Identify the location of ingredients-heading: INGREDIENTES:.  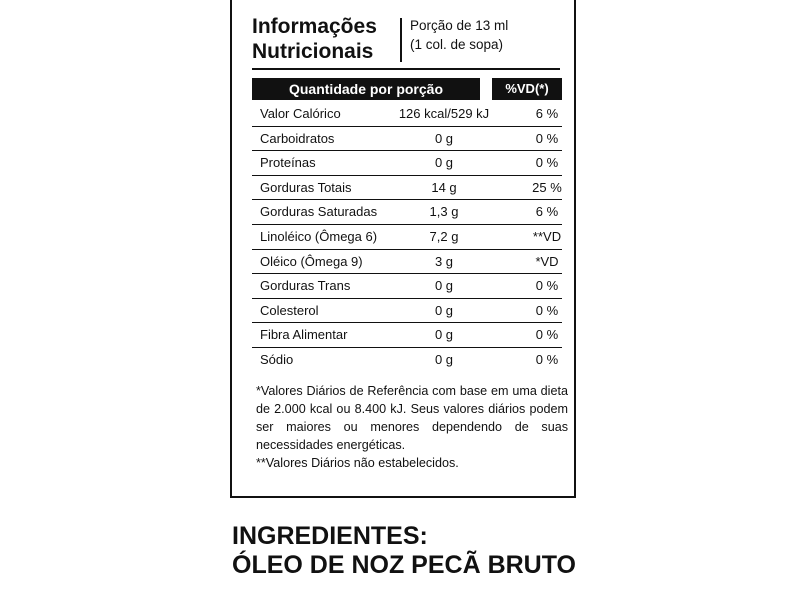
(330, 536).